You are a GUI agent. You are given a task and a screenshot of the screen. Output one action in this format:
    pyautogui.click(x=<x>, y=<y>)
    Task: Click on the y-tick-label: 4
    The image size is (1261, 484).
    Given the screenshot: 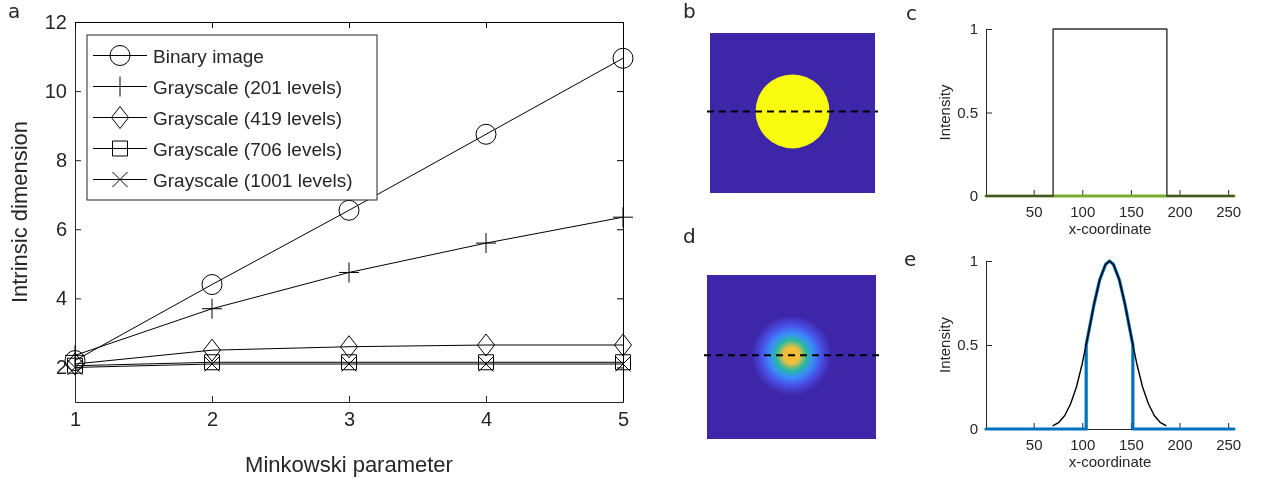 What is the action you would take?
    pyautogui.click(x=61, y=298)
    